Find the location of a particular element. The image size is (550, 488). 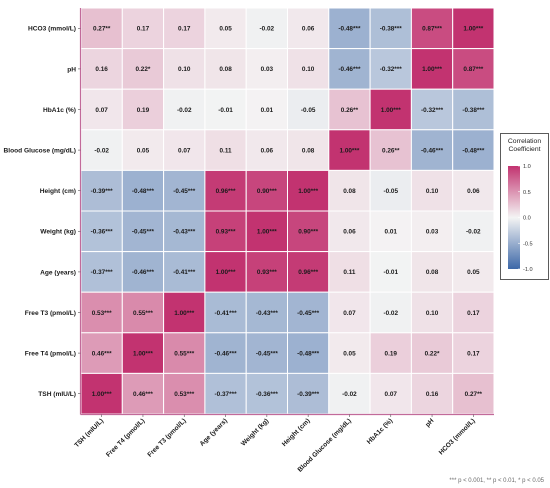

x-tick-label: HbA1c (%) is located at coordinates (380, 431).